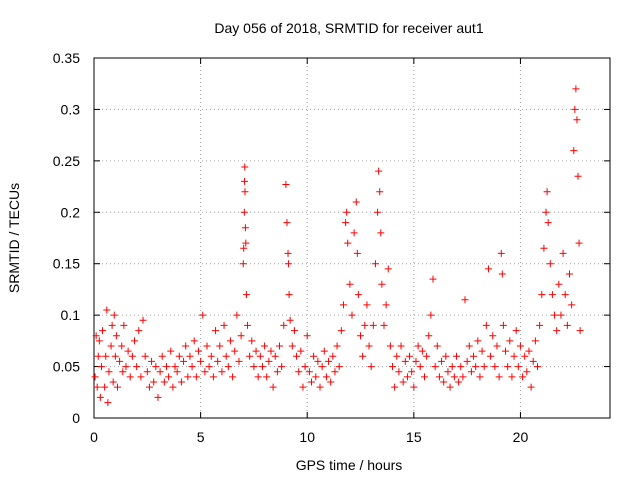 The height and width of the screenshot is (480, 640). I want to click on x-tick-label: 10, so click(307, 437).